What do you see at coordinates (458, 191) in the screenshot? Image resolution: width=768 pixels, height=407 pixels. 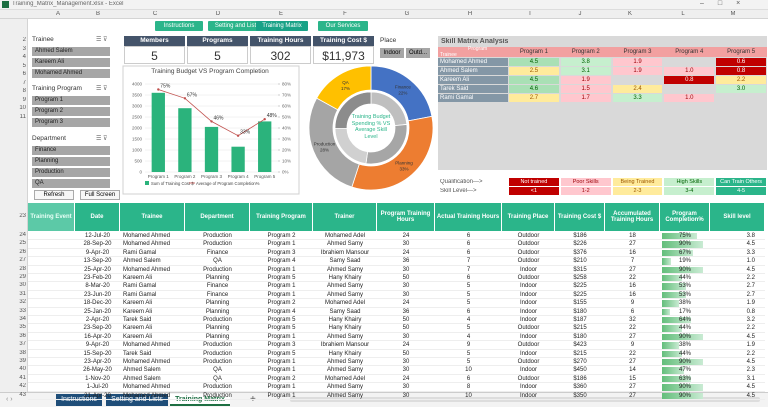 I see `skill-level-label: Skill Level--->` at bounding box center [458, 191].